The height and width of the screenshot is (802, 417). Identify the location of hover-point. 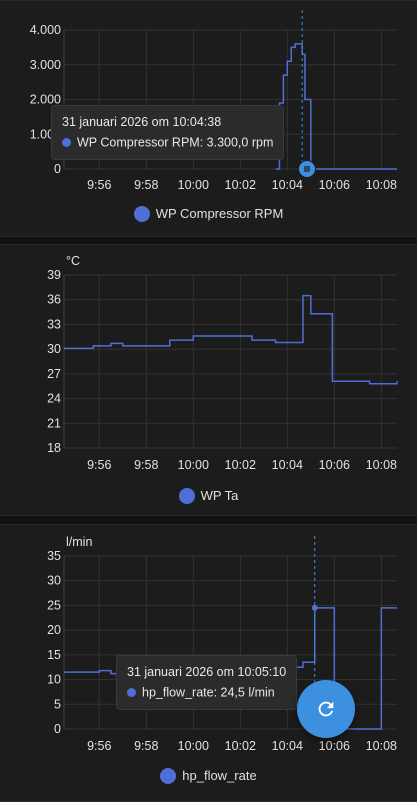
(314, 607).